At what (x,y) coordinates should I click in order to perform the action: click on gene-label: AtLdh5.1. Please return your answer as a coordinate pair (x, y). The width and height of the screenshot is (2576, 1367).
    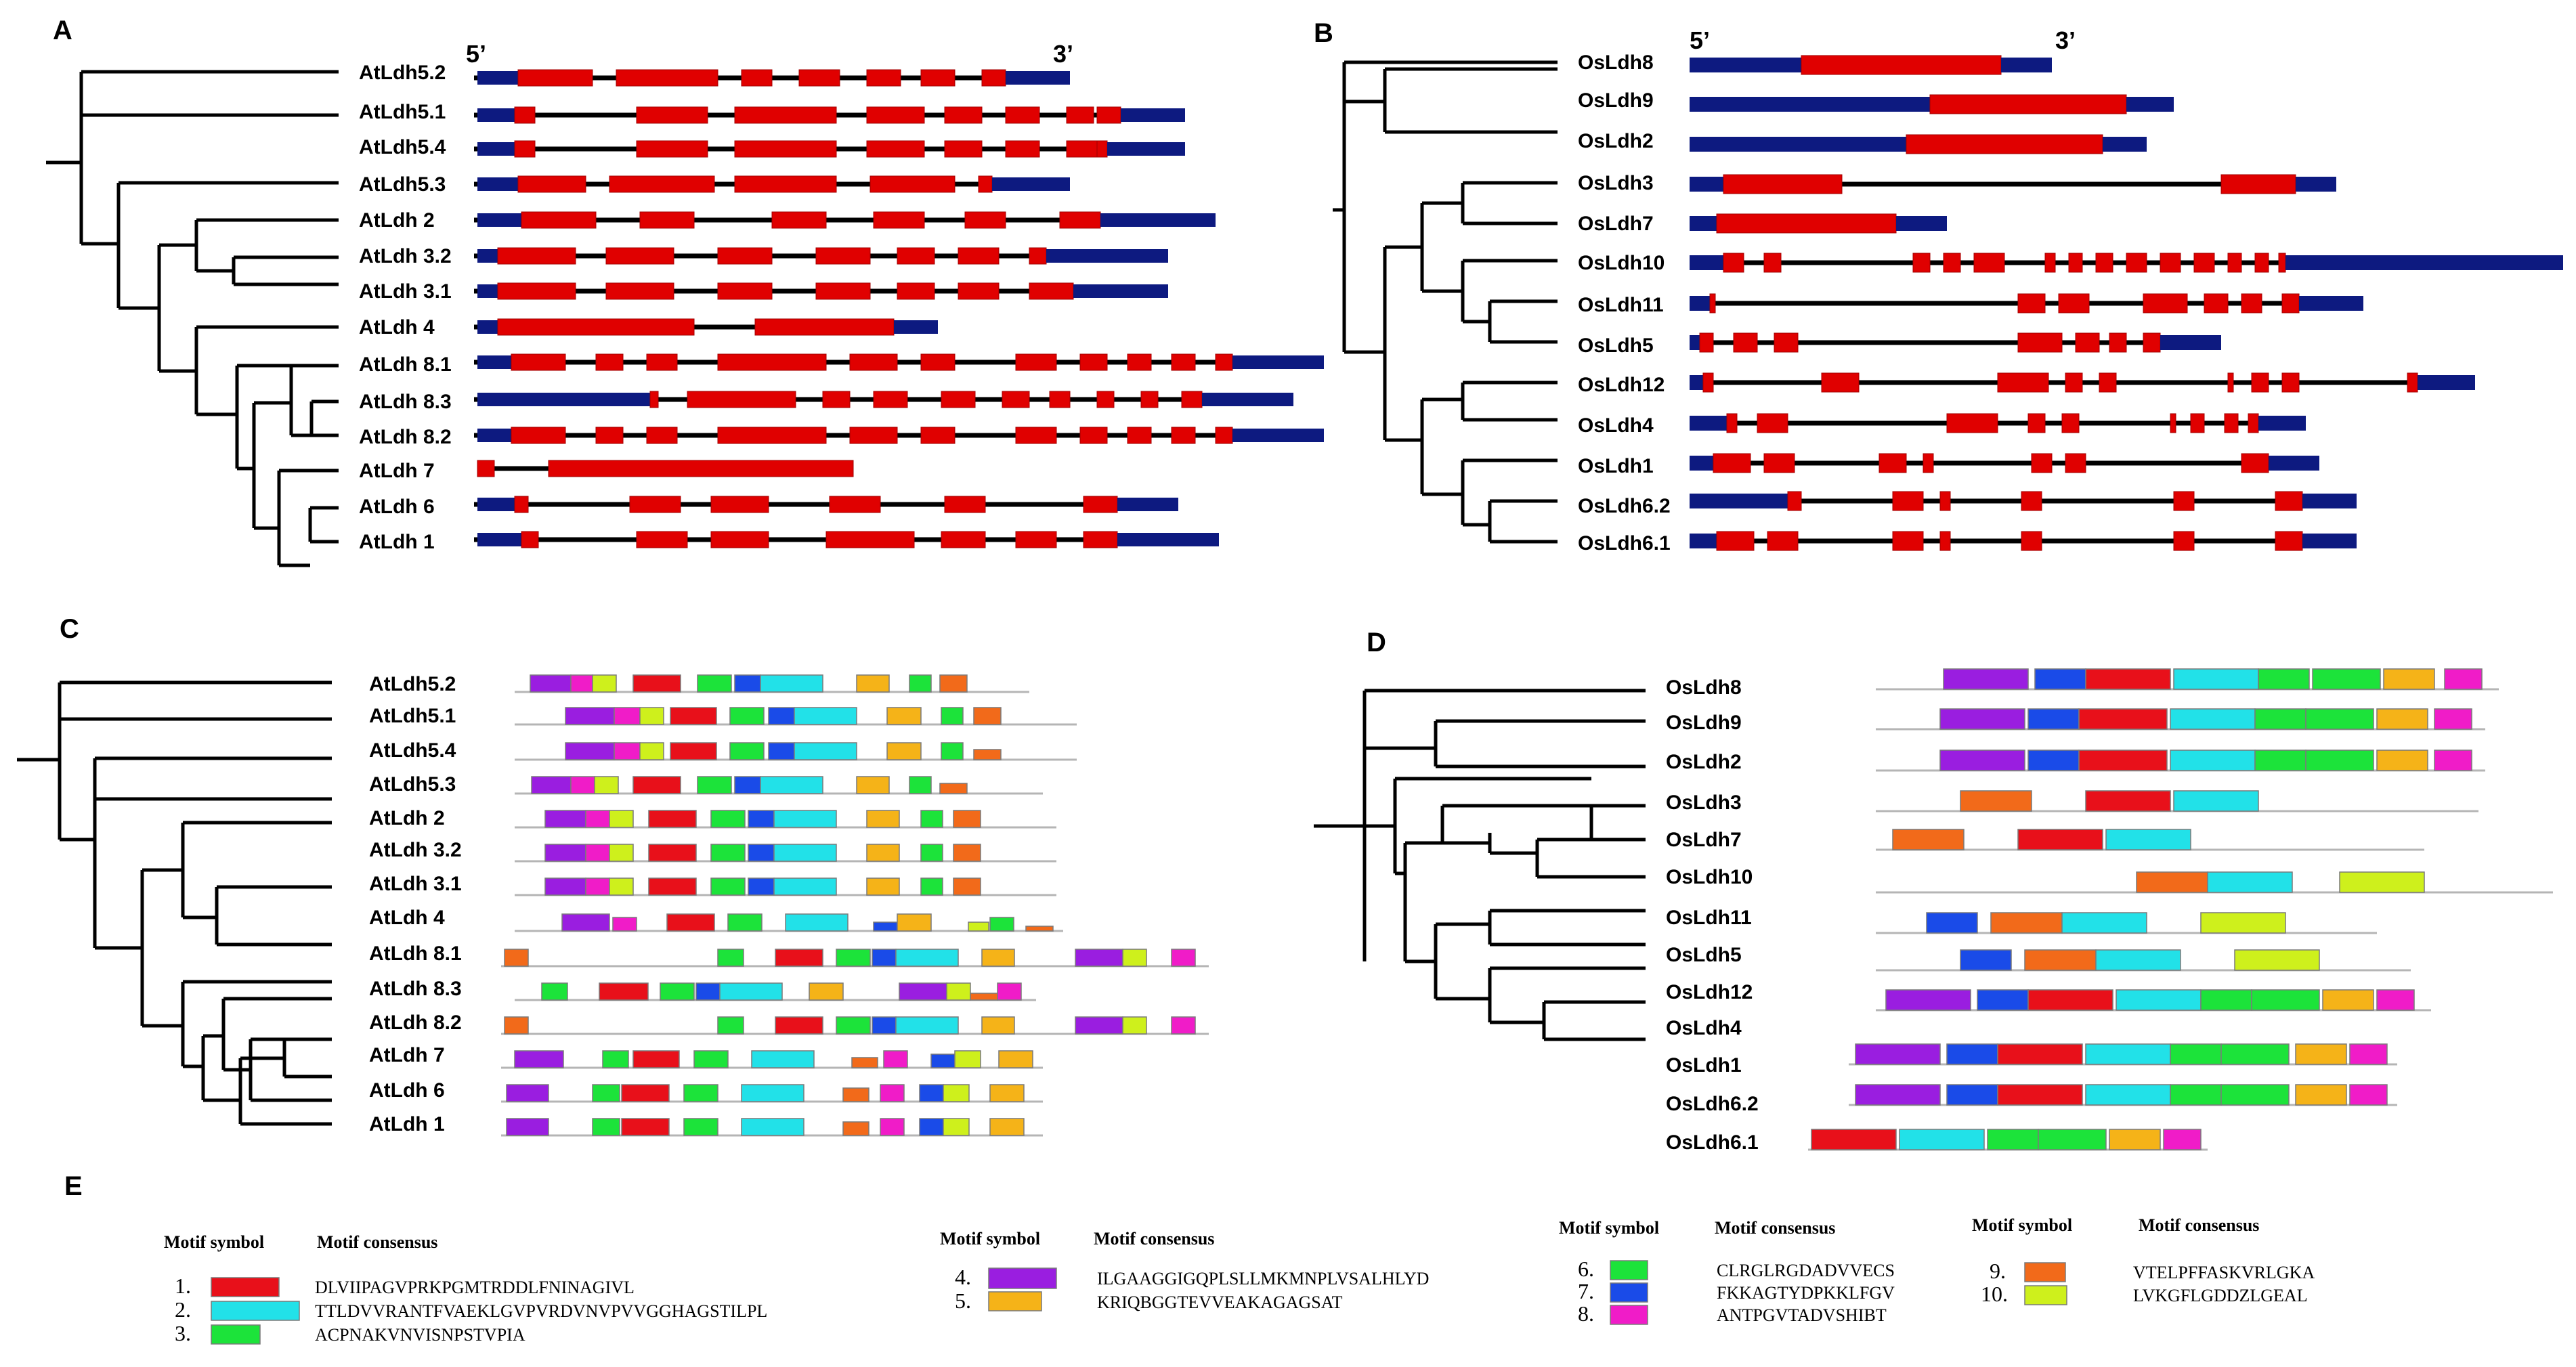
    Looking at the image, I should click on (412, 716).